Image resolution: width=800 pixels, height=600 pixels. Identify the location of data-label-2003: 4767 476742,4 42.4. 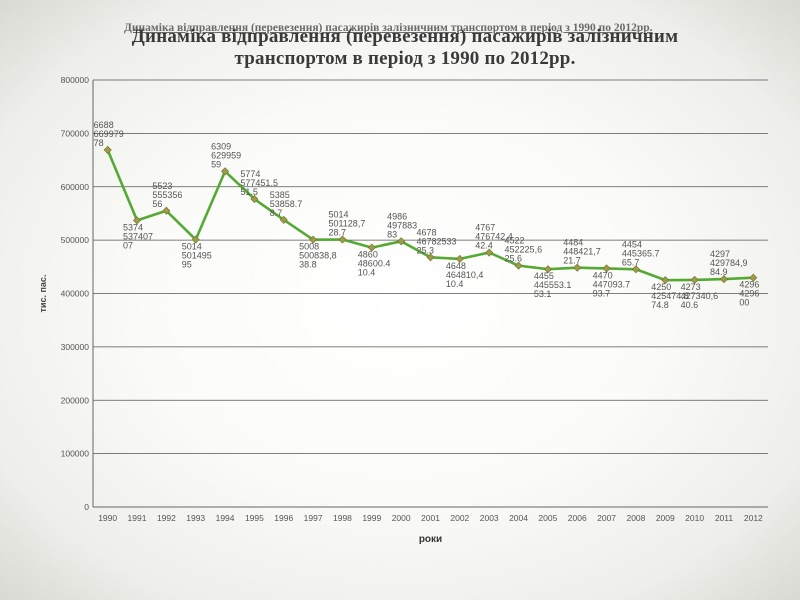
(494, 237).